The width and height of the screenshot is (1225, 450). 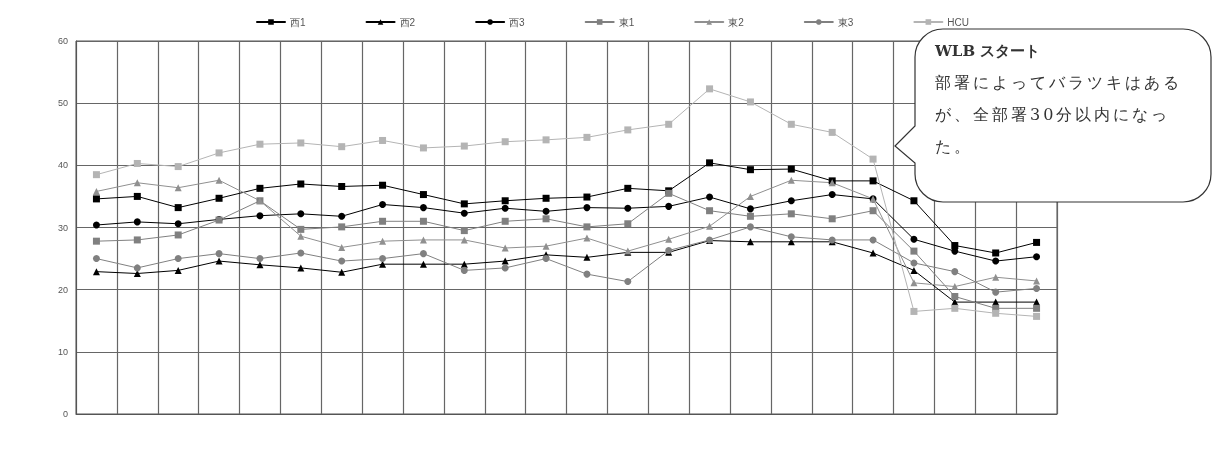 I want to click on annotation: WLB スタート, so click(x=988, y=51).